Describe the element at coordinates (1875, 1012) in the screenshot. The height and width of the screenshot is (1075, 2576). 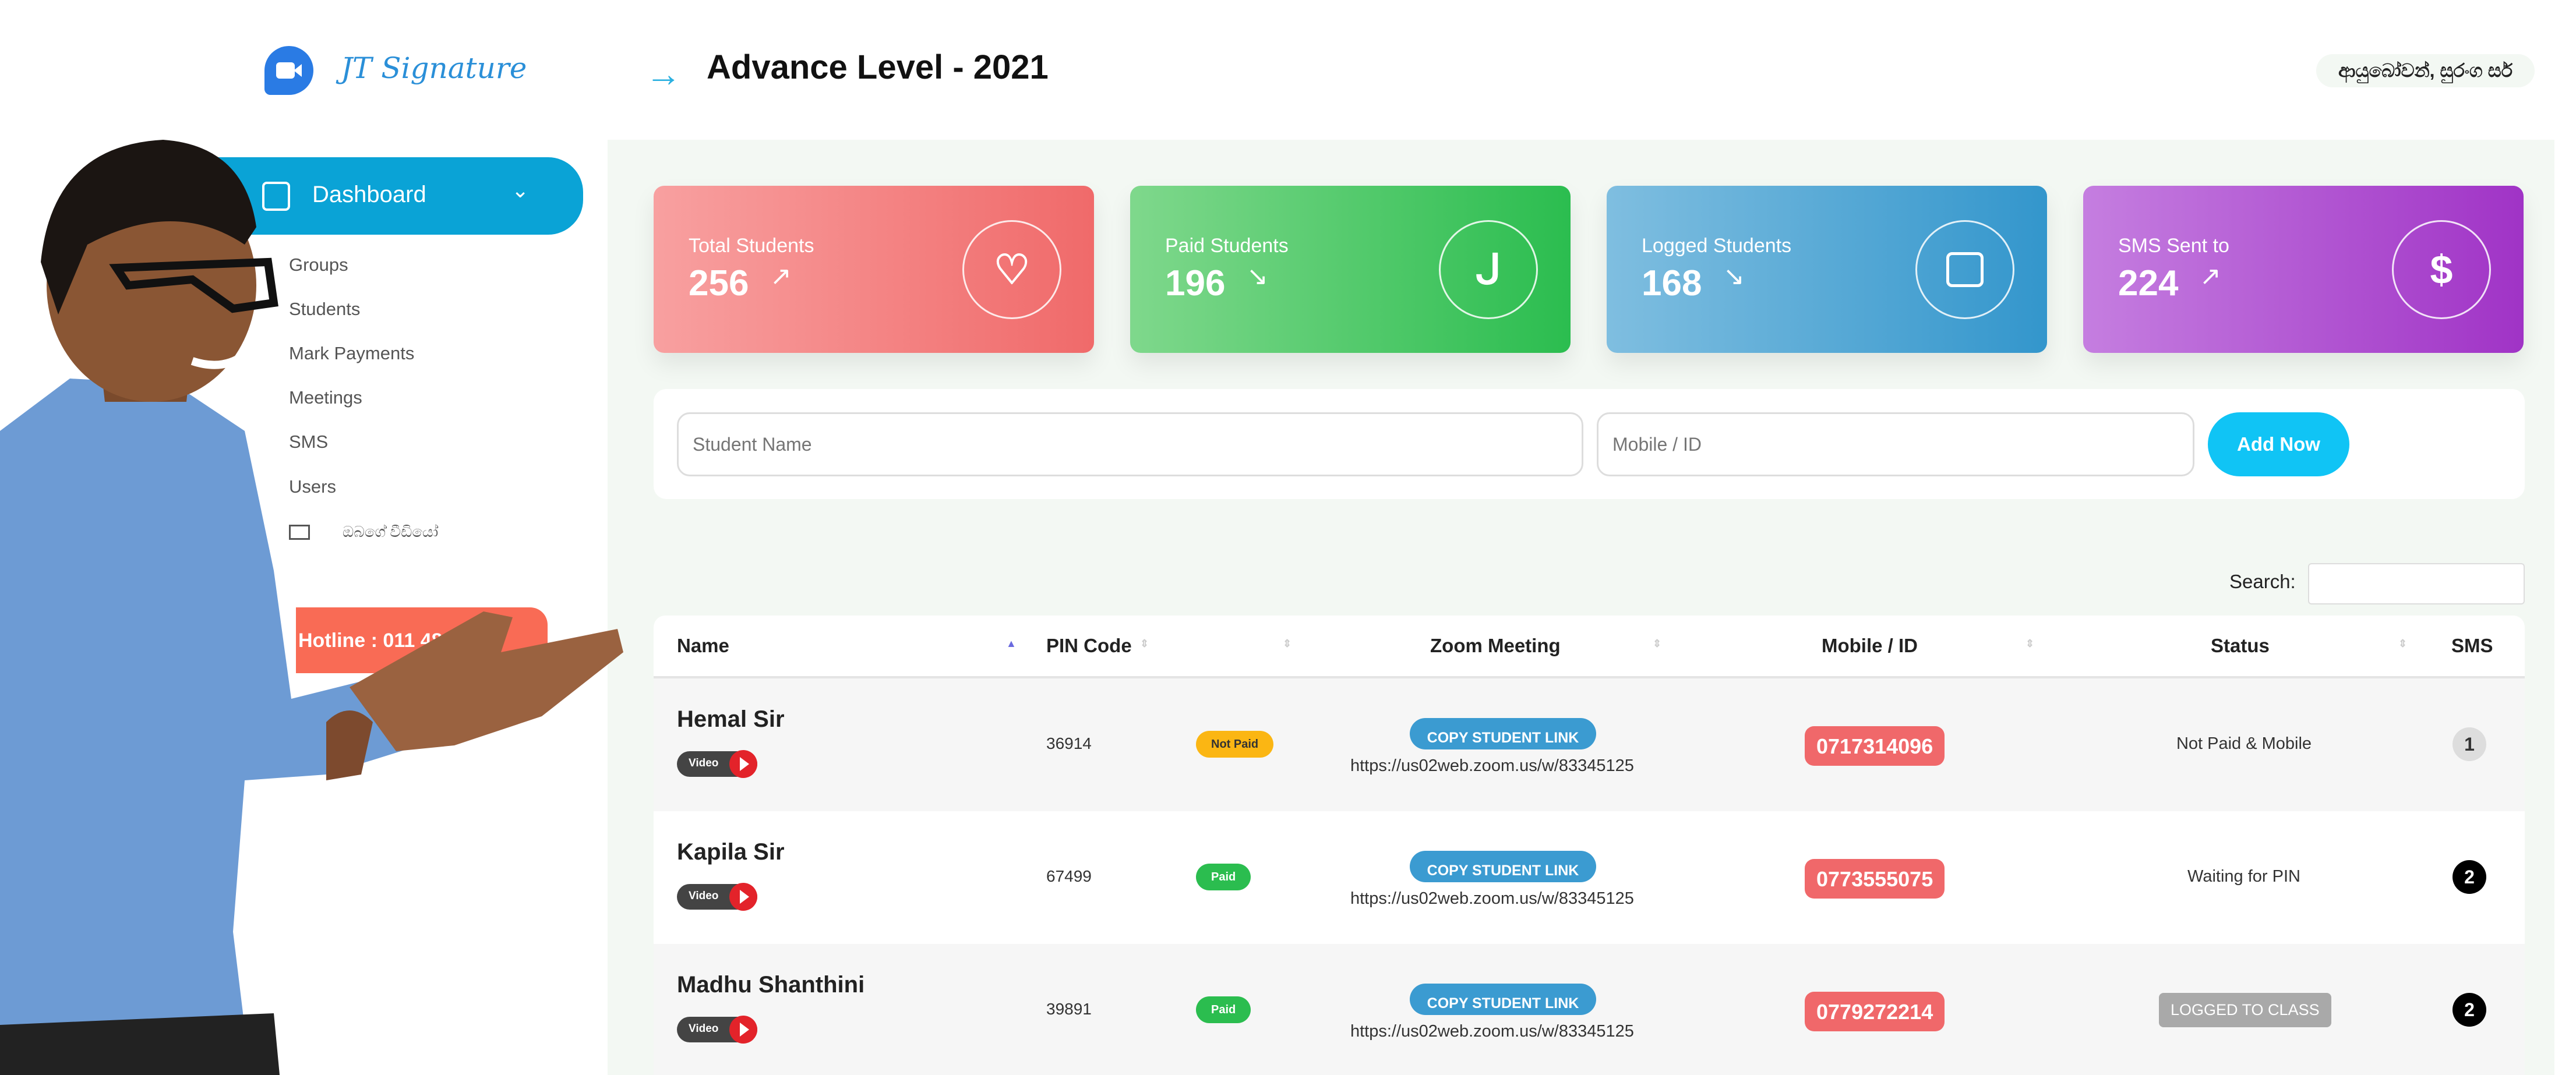
I see `mobile-badge: 0779272214` at that location.